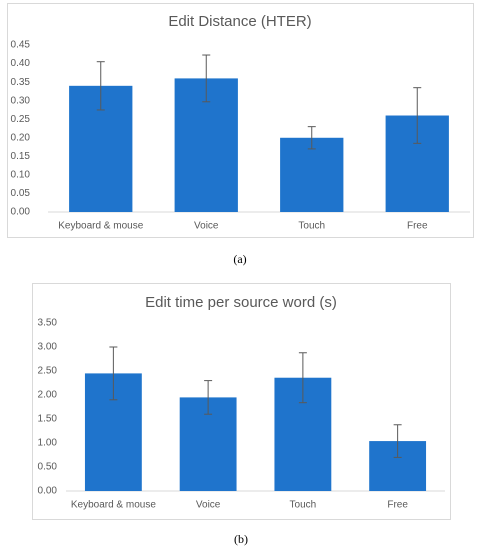 Image resolution: width=483 pixels, height=550 pixels. I want to click on caption: (a), so click(239, 259).